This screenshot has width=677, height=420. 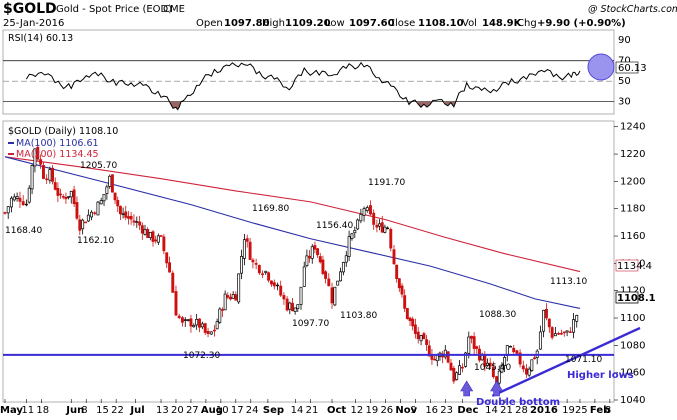 I want to click on price-tick-label: 1240, so click(x=632, y=127).